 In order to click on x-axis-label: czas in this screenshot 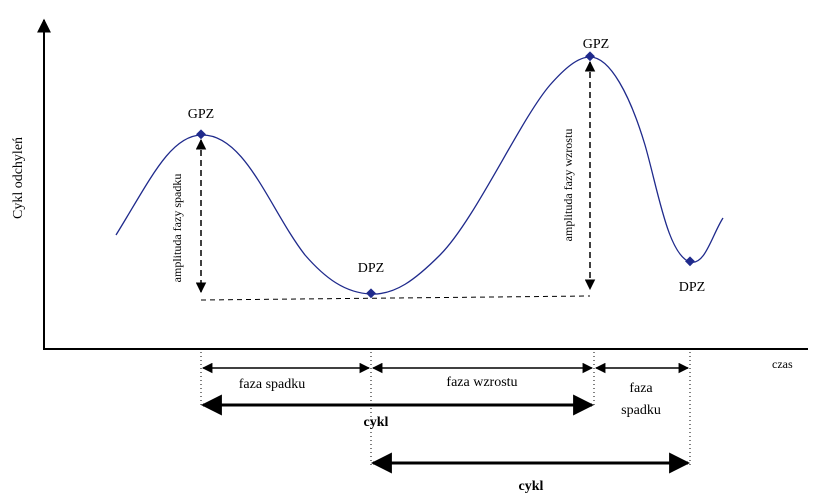, I will do `click(782, 364)`.